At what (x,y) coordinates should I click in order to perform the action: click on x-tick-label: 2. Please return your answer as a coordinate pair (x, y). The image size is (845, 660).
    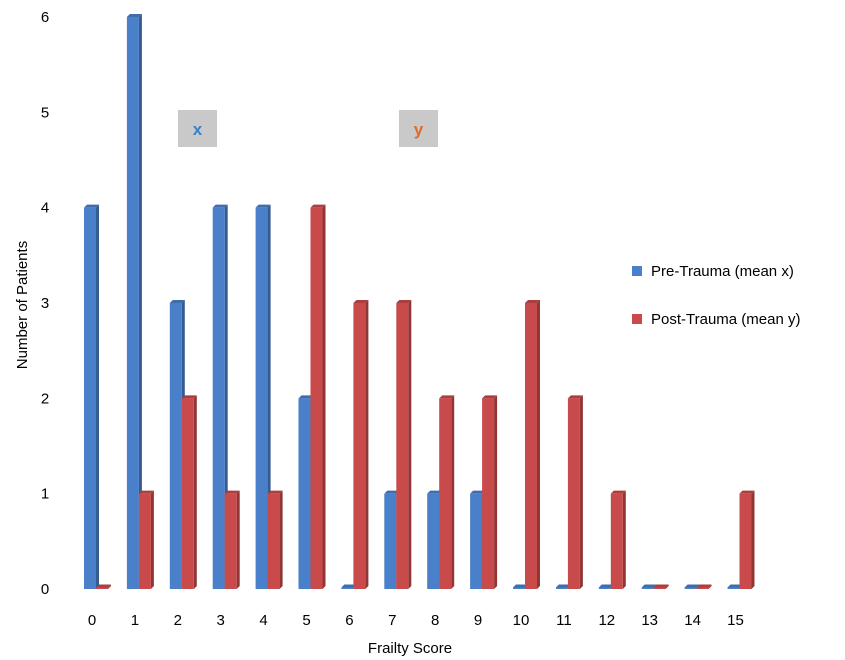
    Looking at the image, I should click on (178, 620).